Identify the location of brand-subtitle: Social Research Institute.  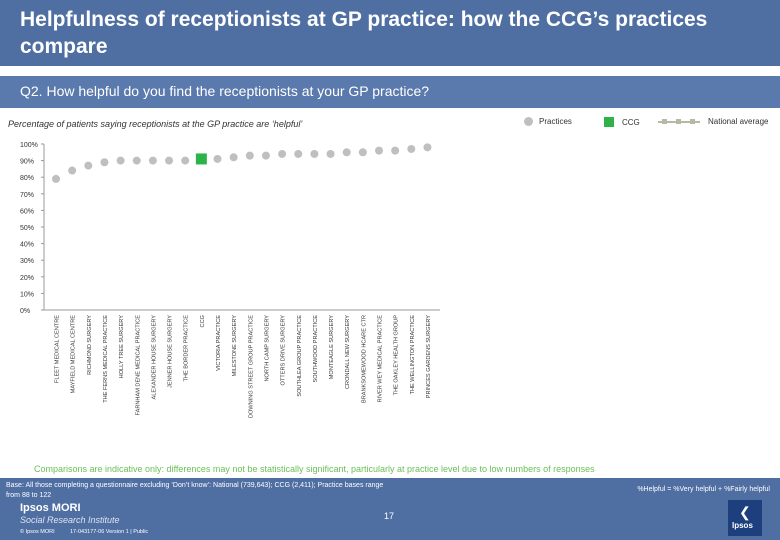
(70, 520).